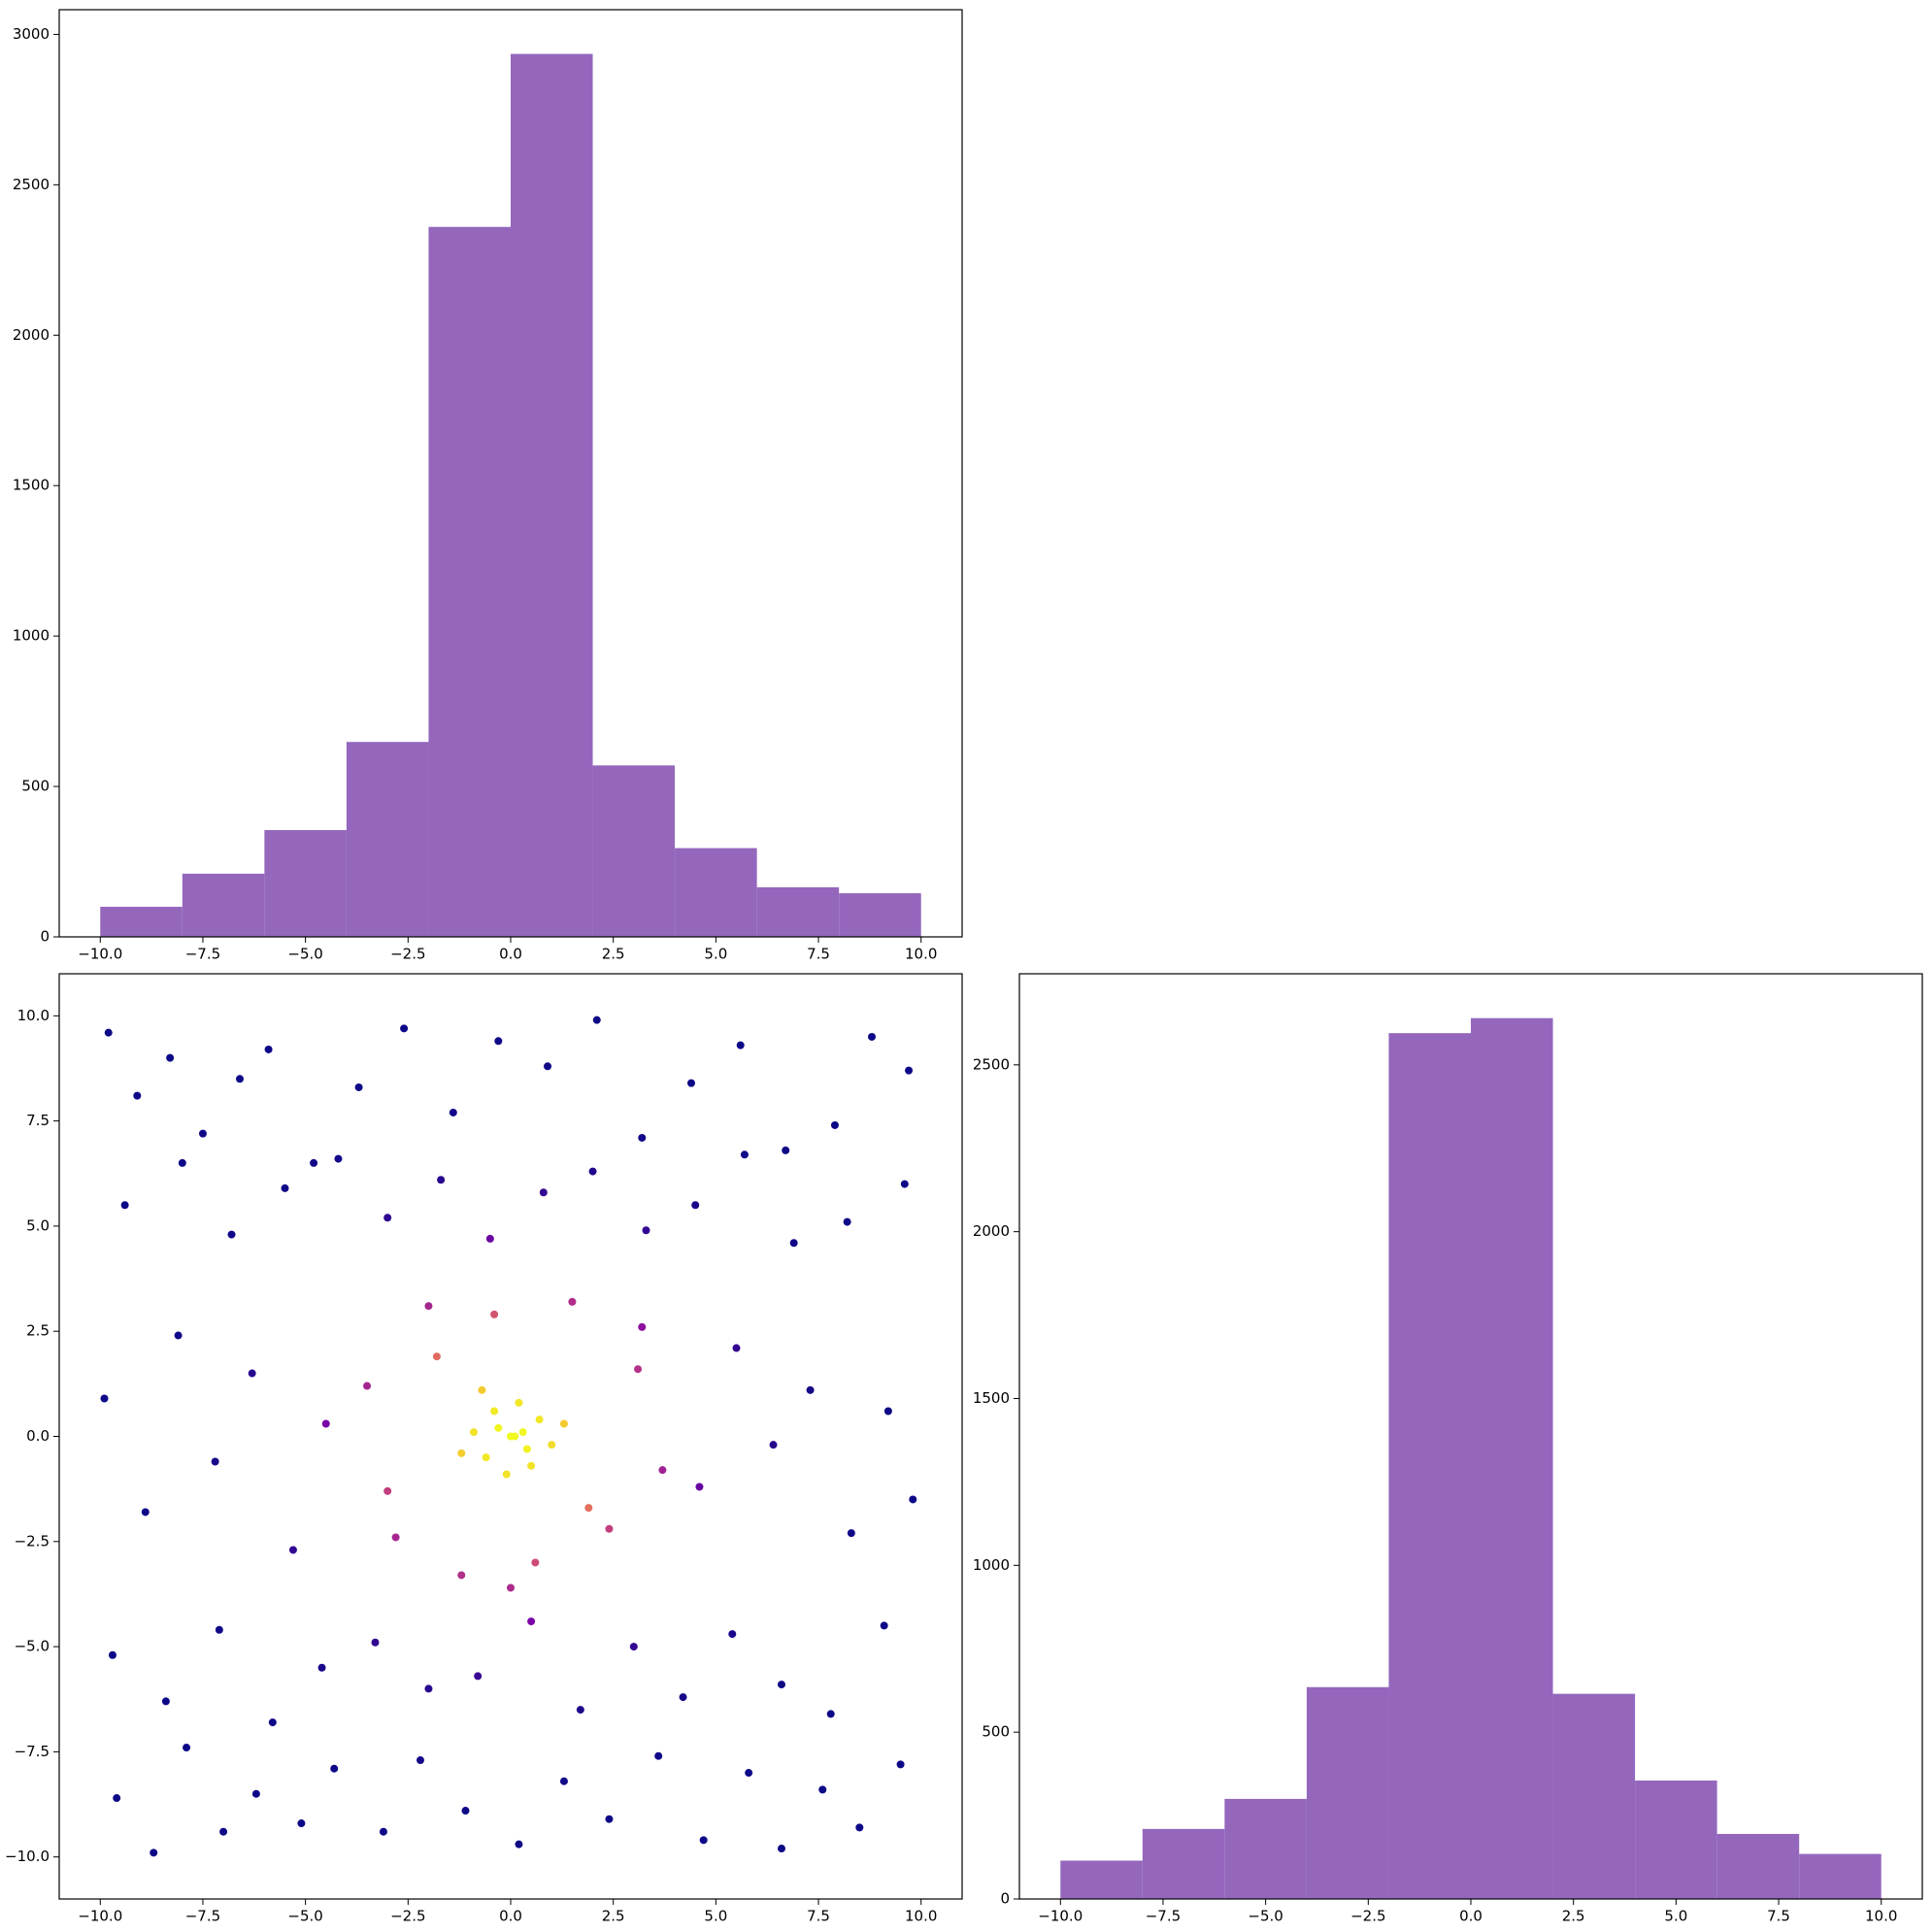  What do you see at coordinates (1163, 1916) in the screenshot?
I see `x-tick-label: −7.5` at bounding box center [1163, 1916].